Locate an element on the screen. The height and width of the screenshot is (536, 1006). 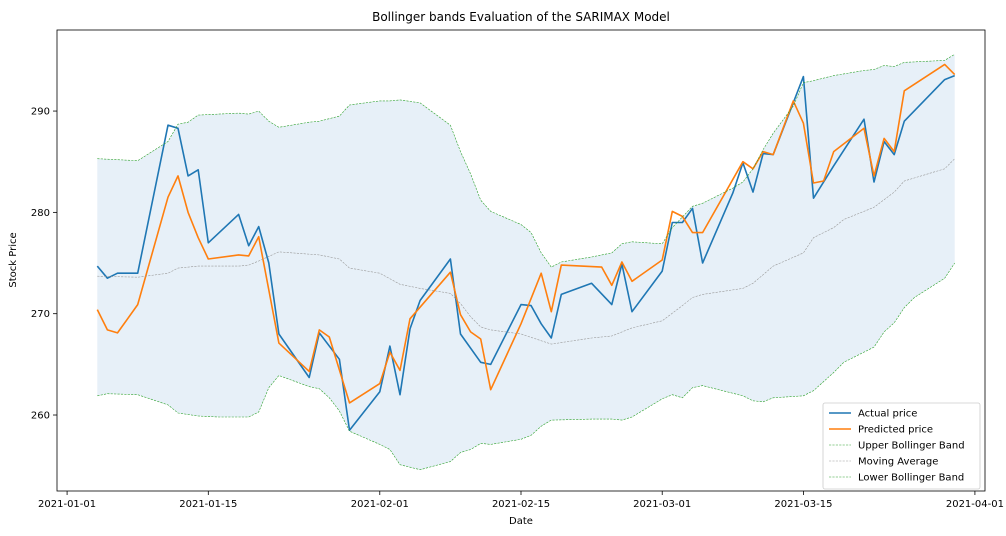
legend-label: Upper Bollinger Band is located at coordinates (911, 446).